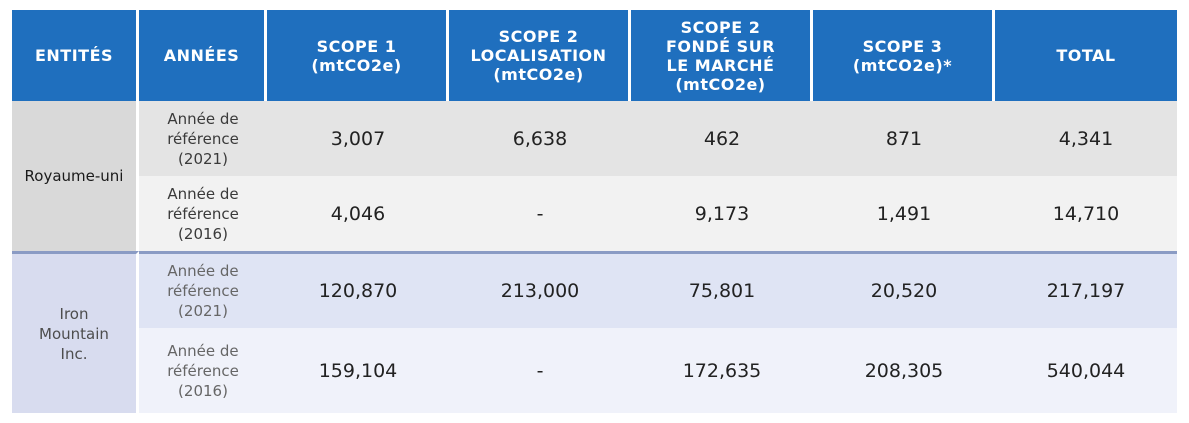  What do you see at coordinates (722, 289) in the screenshot?
I see `value-cell: 75,801` at bounding box center [722, 289].